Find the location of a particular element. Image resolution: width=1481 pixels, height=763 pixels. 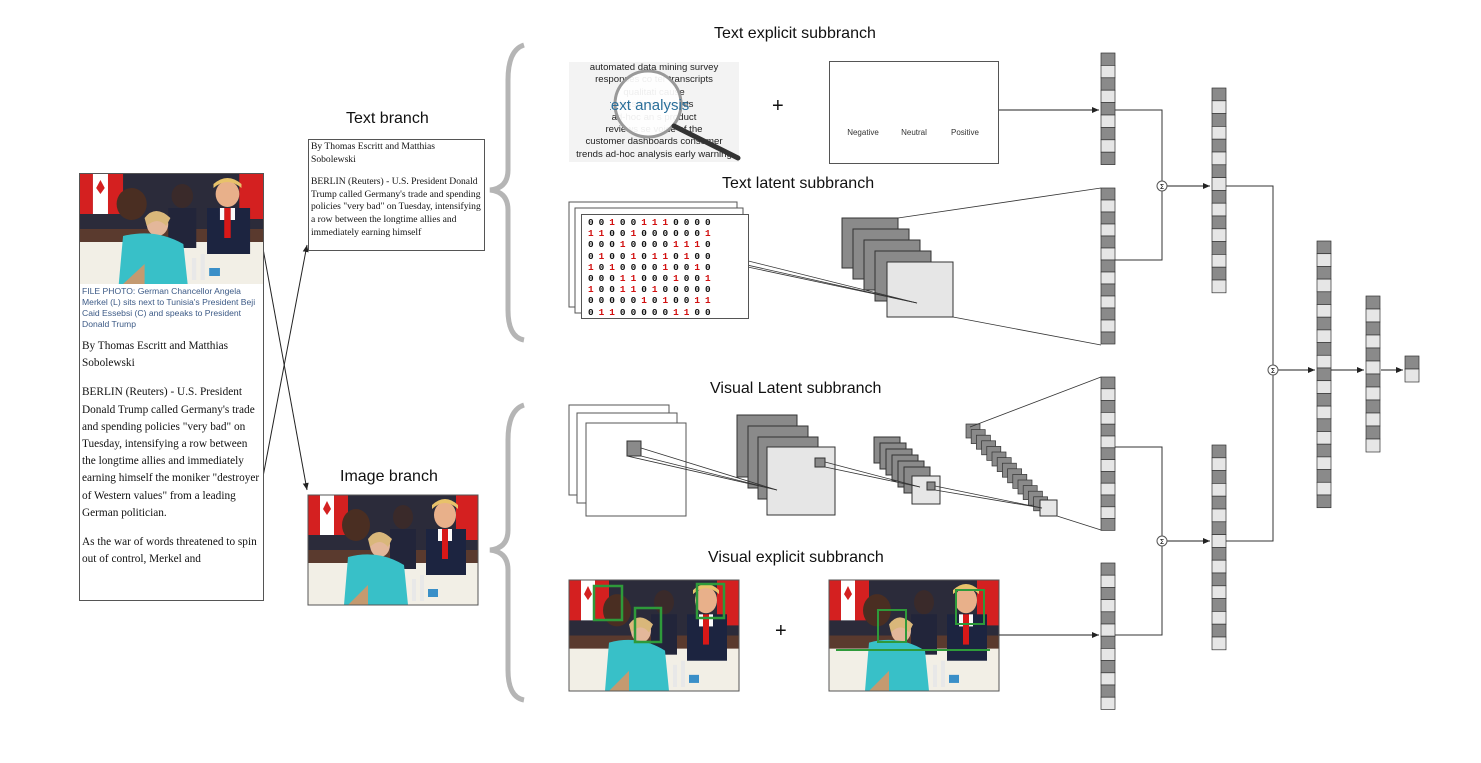

cloud-line: automated data mining survey is located at coordinates (654, 67).